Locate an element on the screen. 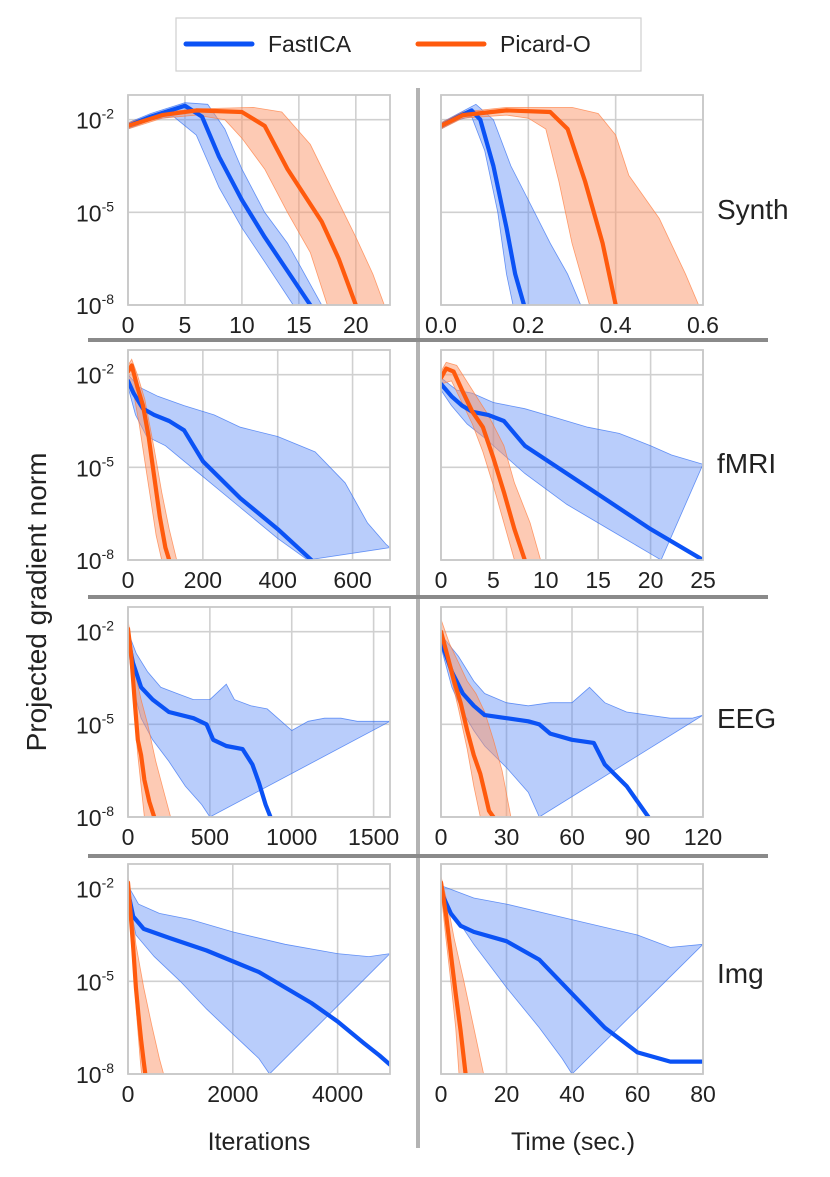 The image size is (830, 1177). legend-picard-label: Picard-O is located at coordinates (545, 44).